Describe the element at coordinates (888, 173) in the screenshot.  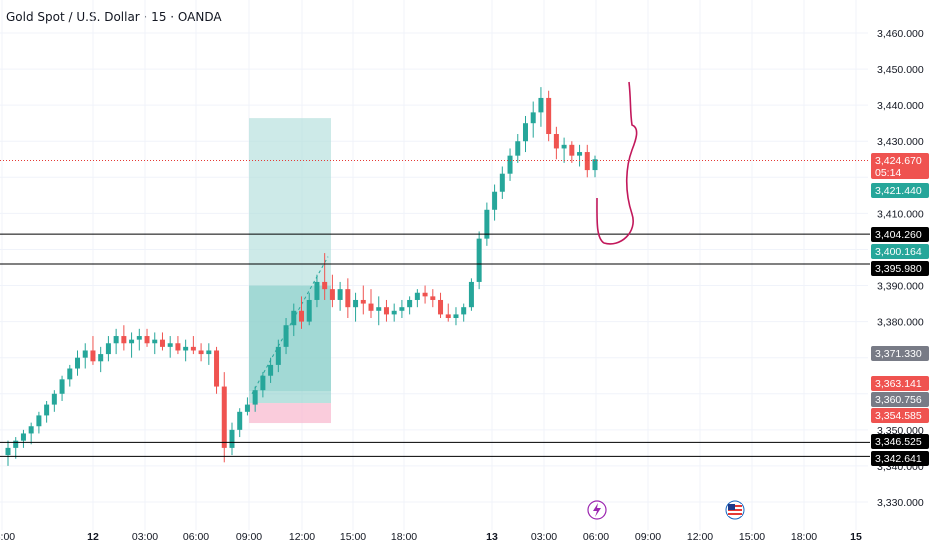
I see `price-badge-countdown: 05:14` at that location.